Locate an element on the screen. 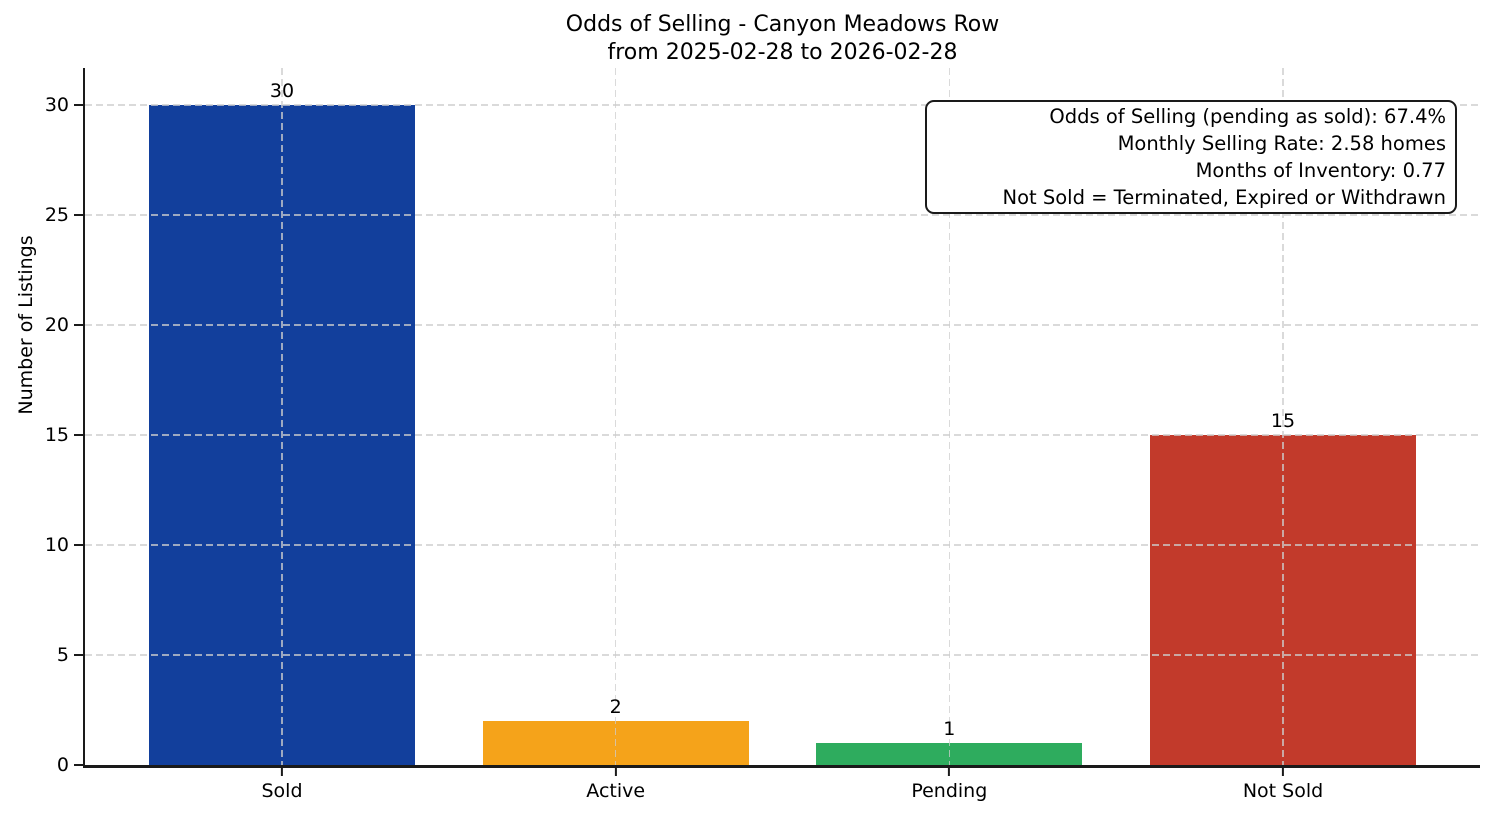 The height and width of the screenshot is (816, 1494). y-axis-spine is located at coordinates (83, 417).